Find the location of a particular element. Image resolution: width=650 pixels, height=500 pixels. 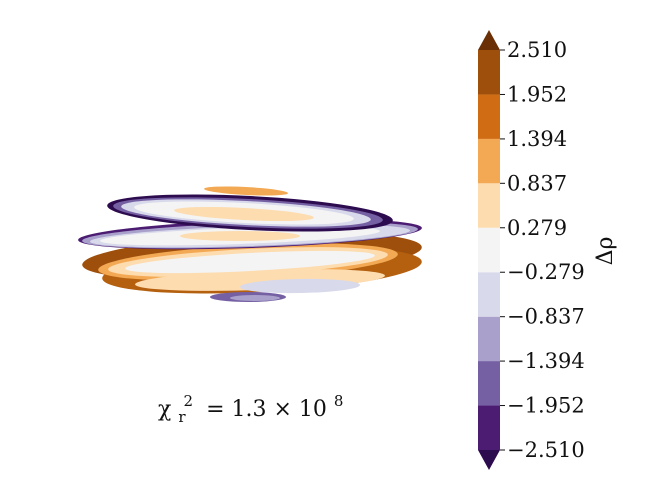

chi-subscript: r is located at coordinates (182, 417).